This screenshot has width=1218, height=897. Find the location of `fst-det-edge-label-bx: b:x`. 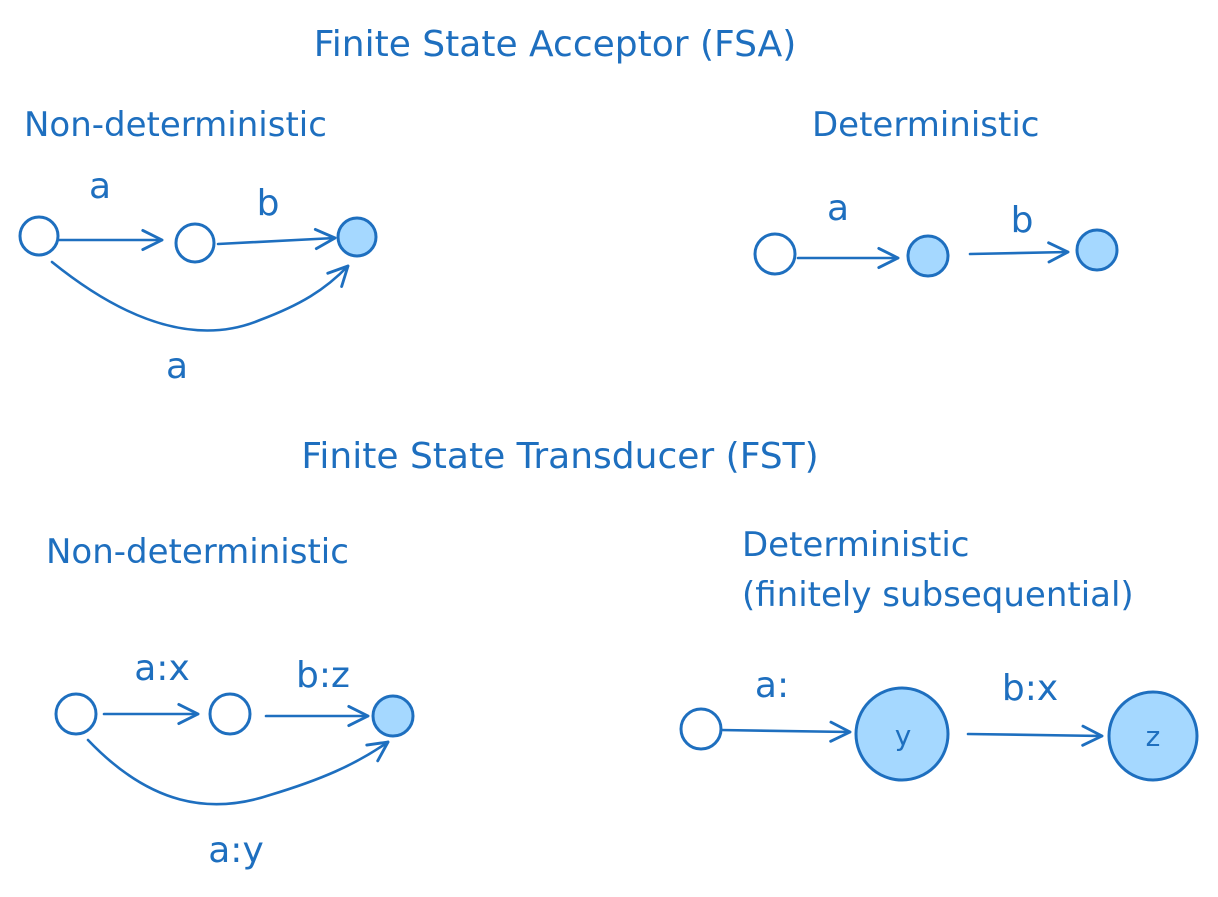

fst-det-edge-label-bx: b:x is located at coordinates (1030, 688).